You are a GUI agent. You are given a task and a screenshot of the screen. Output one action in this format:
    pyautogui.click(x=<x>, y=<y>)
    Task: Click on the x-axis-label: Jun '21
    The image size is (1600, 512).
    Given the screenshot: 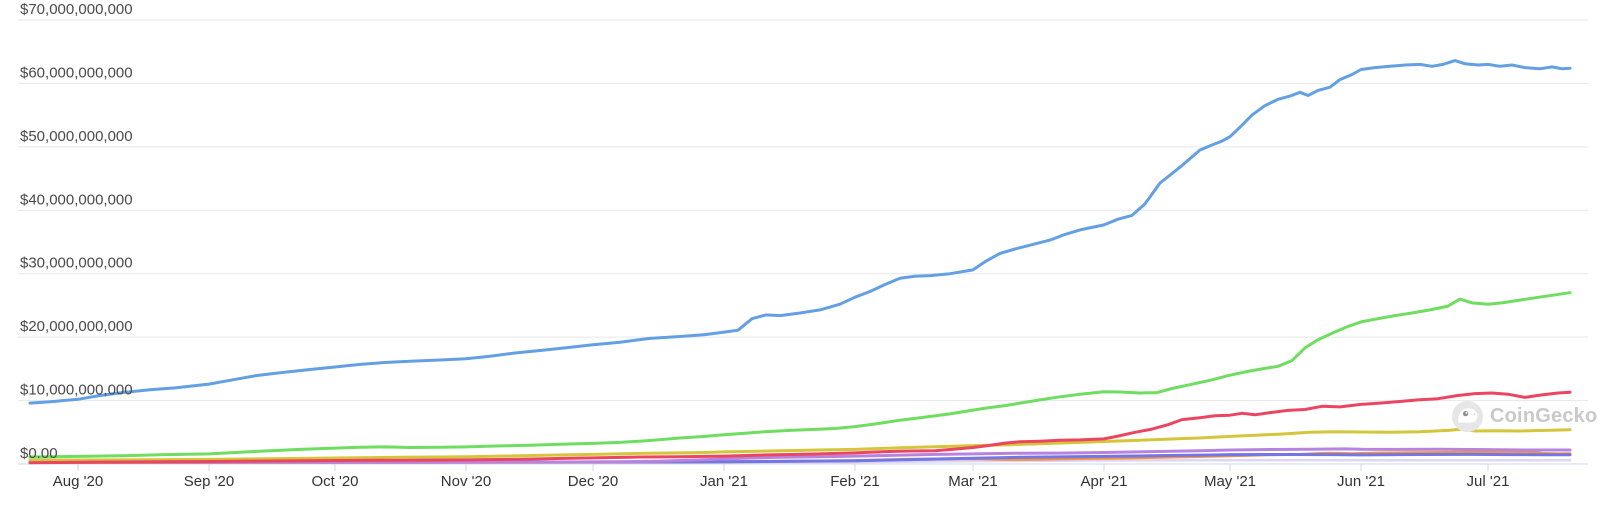 What is the action you would take?
    pyautogui.click(x=1361, y=481)
    